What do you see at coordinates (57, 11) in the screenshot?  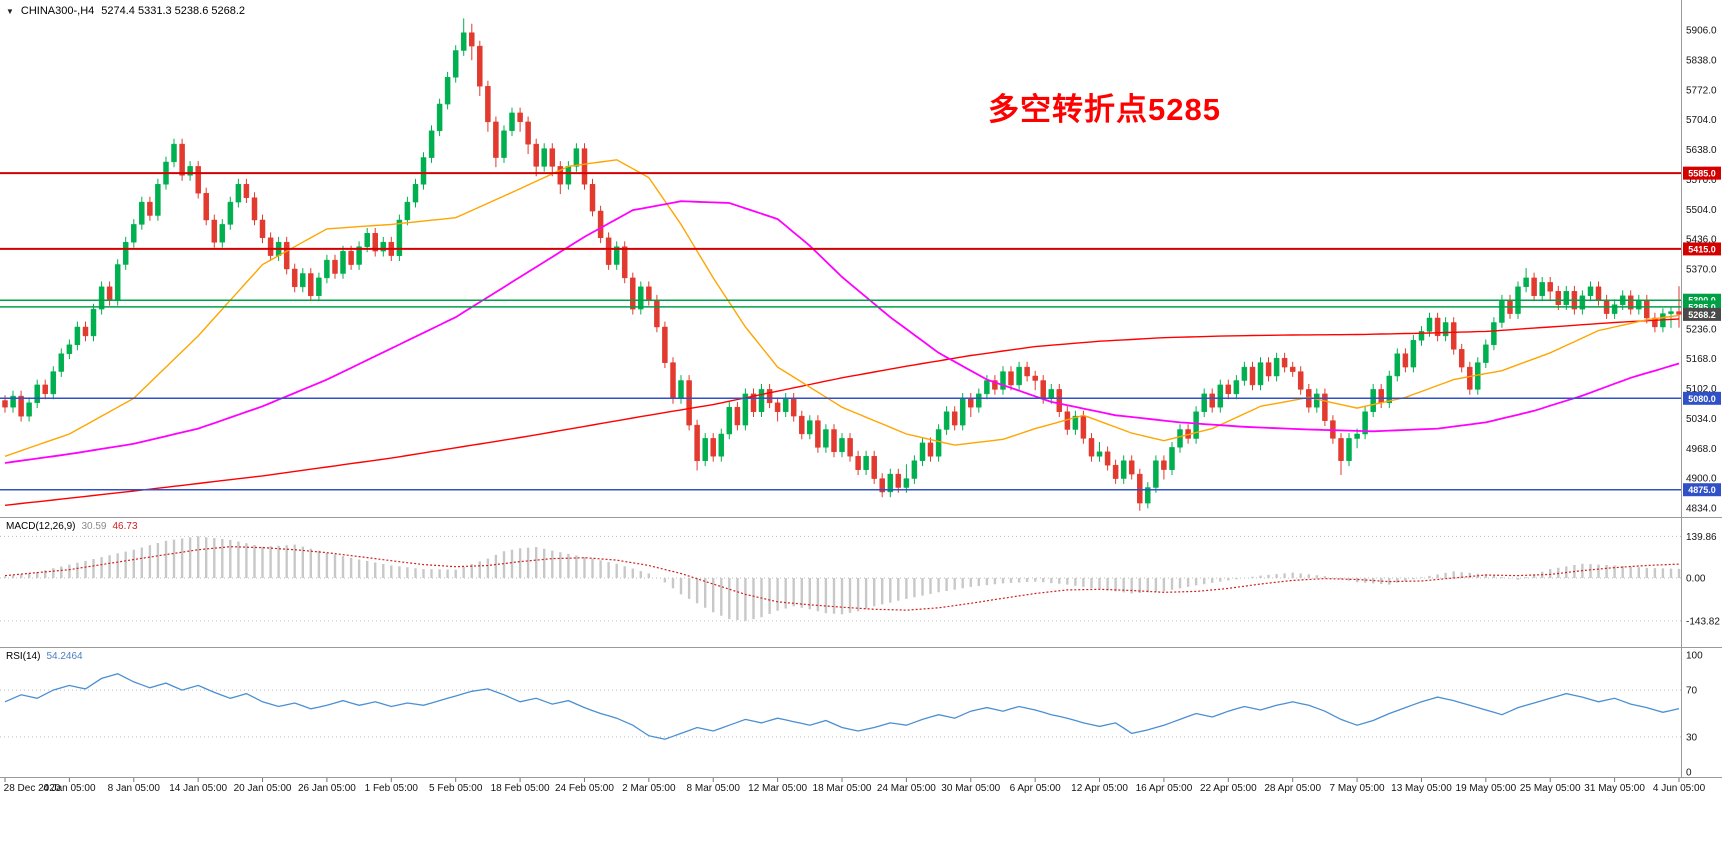 I see `symbol-timeframe-label: CHINA300-,H4` at bounding box center [57, 11].